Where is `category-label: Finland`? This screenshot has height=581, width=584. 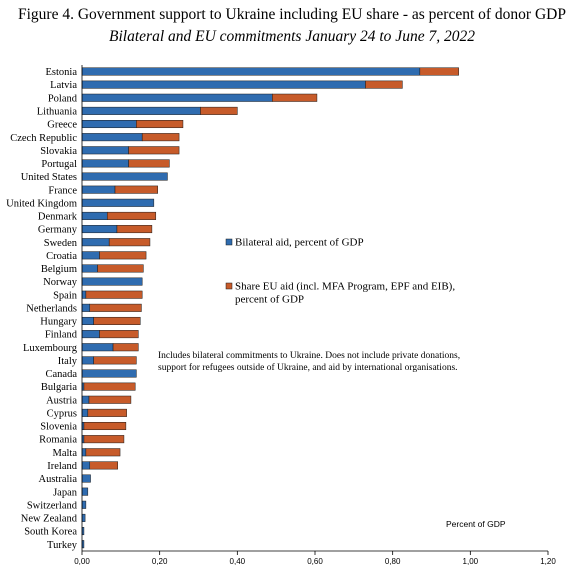
category-label: Finland is located at coordinates (61, 335).